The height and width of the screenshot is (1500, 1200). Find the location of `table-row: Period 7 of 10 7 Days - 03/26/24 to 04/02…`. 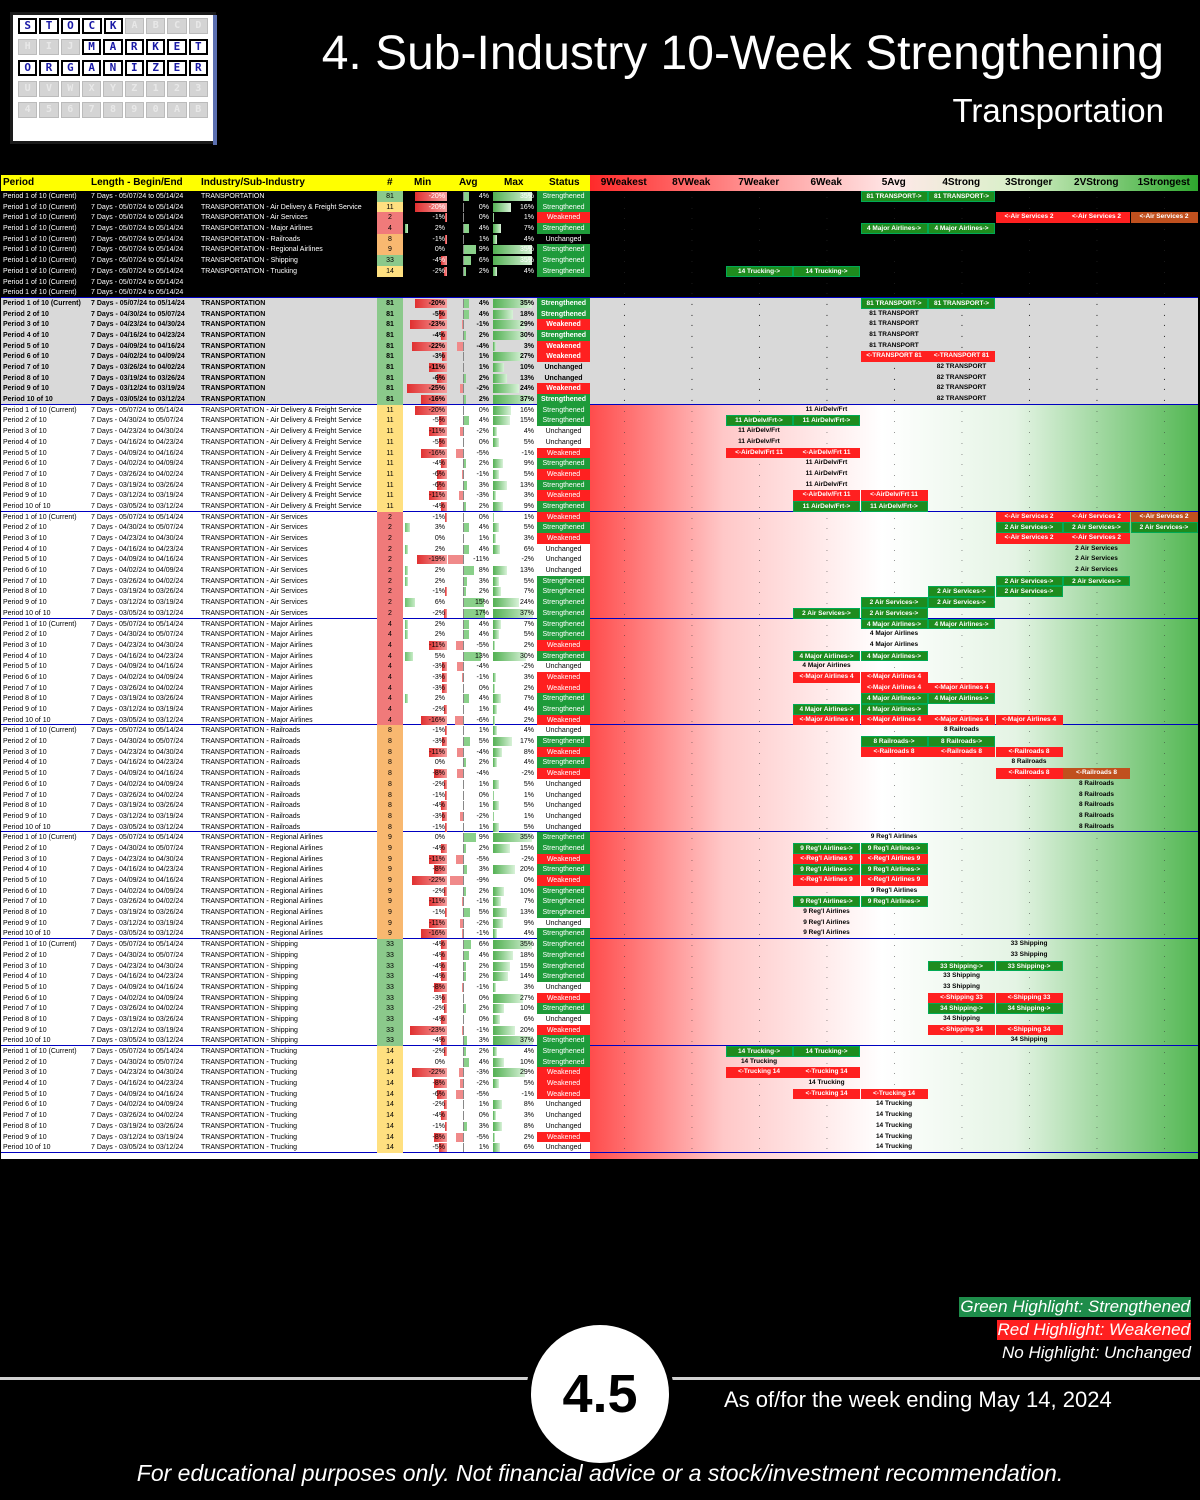

table-row: Period 7 of 10 7 Days - 03/26/24 to 04/02… is located at coordinates (599, 688).